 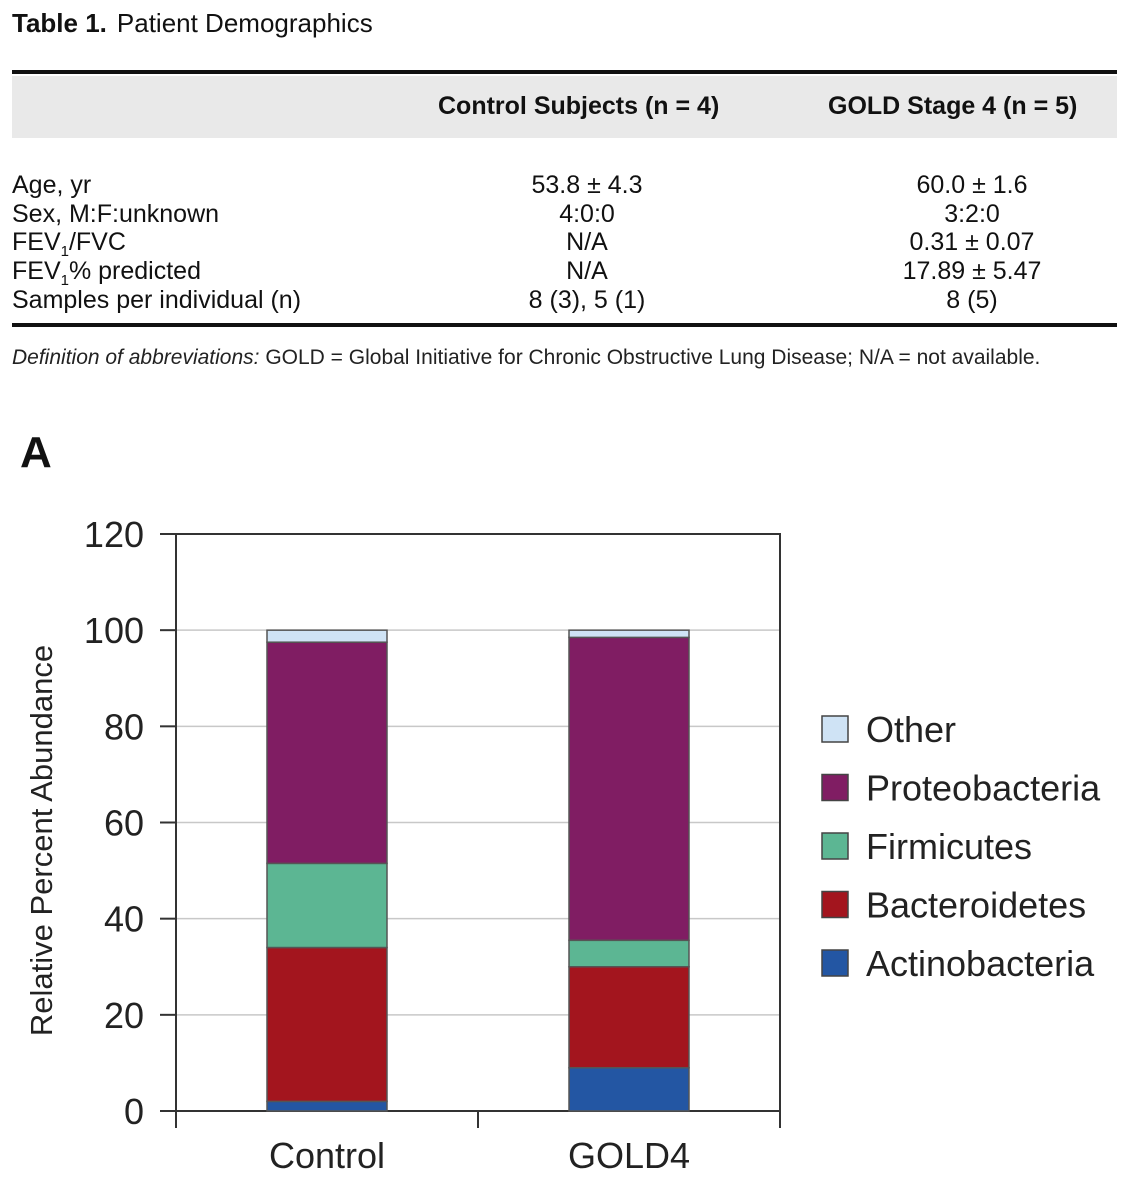 What do you see at coordinates (124, 823) in the screenshot?
I see `y-tick-label: 60` at bounding box center [124, 823].